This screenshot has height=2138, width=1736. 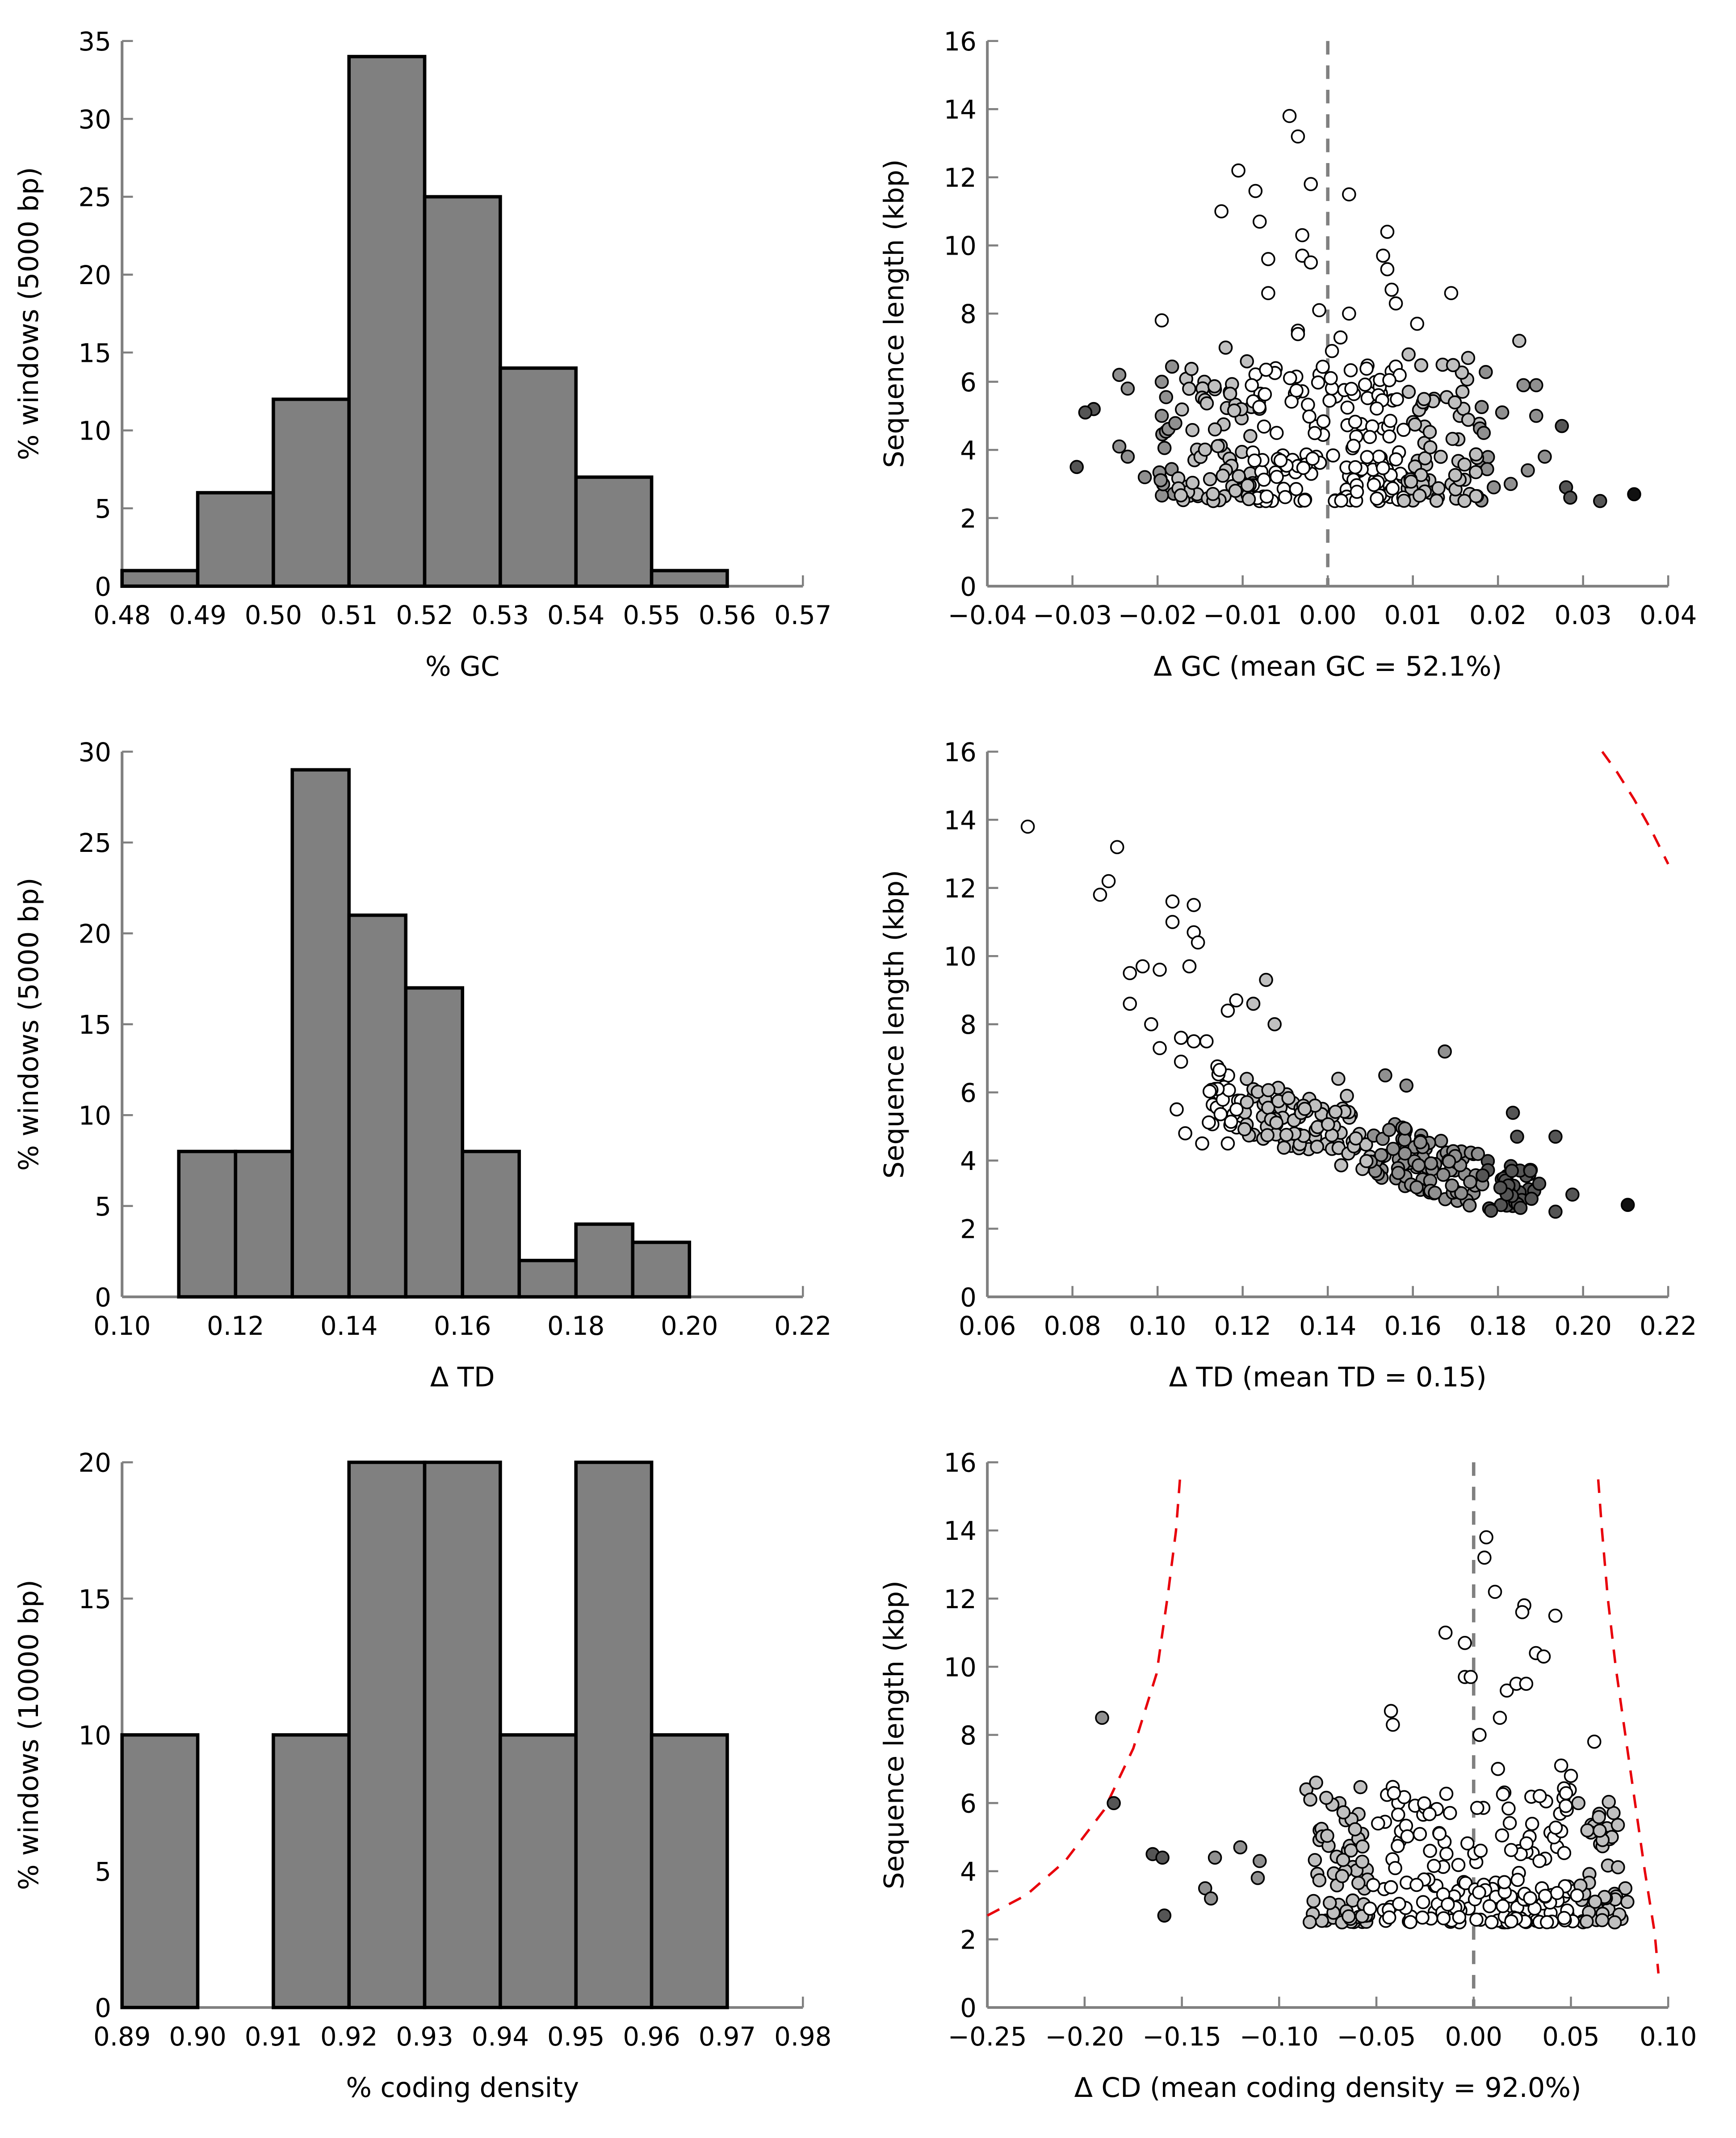 What do you see at coordinates (29, 314) in the screenshot?
I see `y-axis-label: % windows (5000 bp)` at bounding box center [29, 314].